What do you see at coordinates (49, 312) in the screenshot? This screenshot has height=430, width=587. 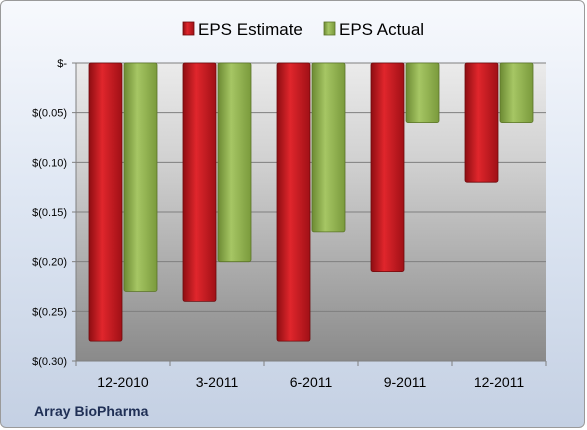 I see `y-tick-label: $(0.25)` at bounding box center [49, 312].